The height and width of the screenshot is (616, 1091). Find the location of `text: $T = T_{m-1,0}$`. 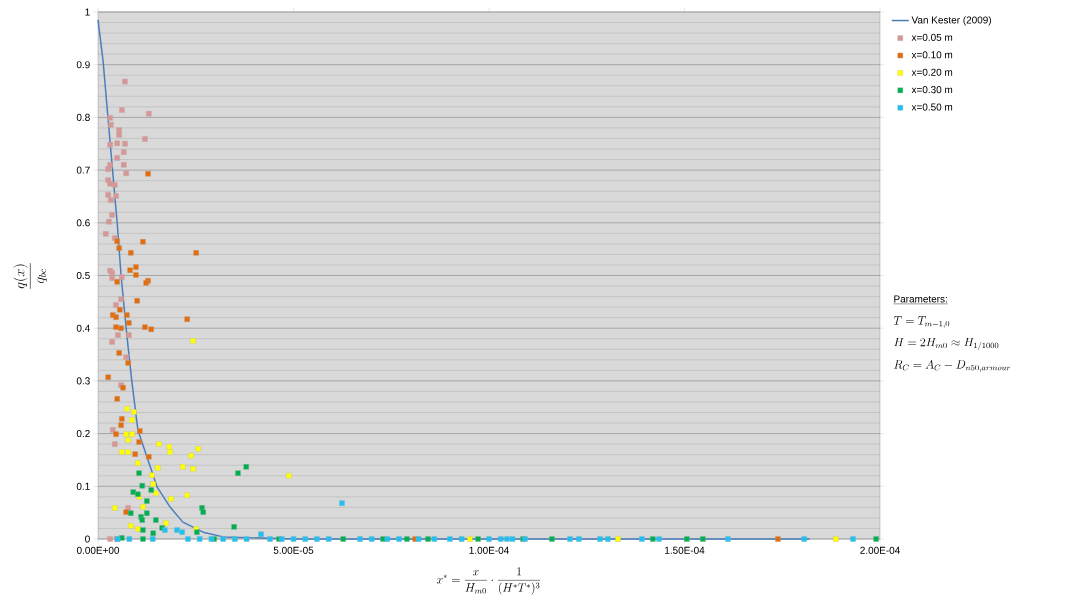

text: $T = T_{m-1,0}$ is located at coordinates (921, 322).